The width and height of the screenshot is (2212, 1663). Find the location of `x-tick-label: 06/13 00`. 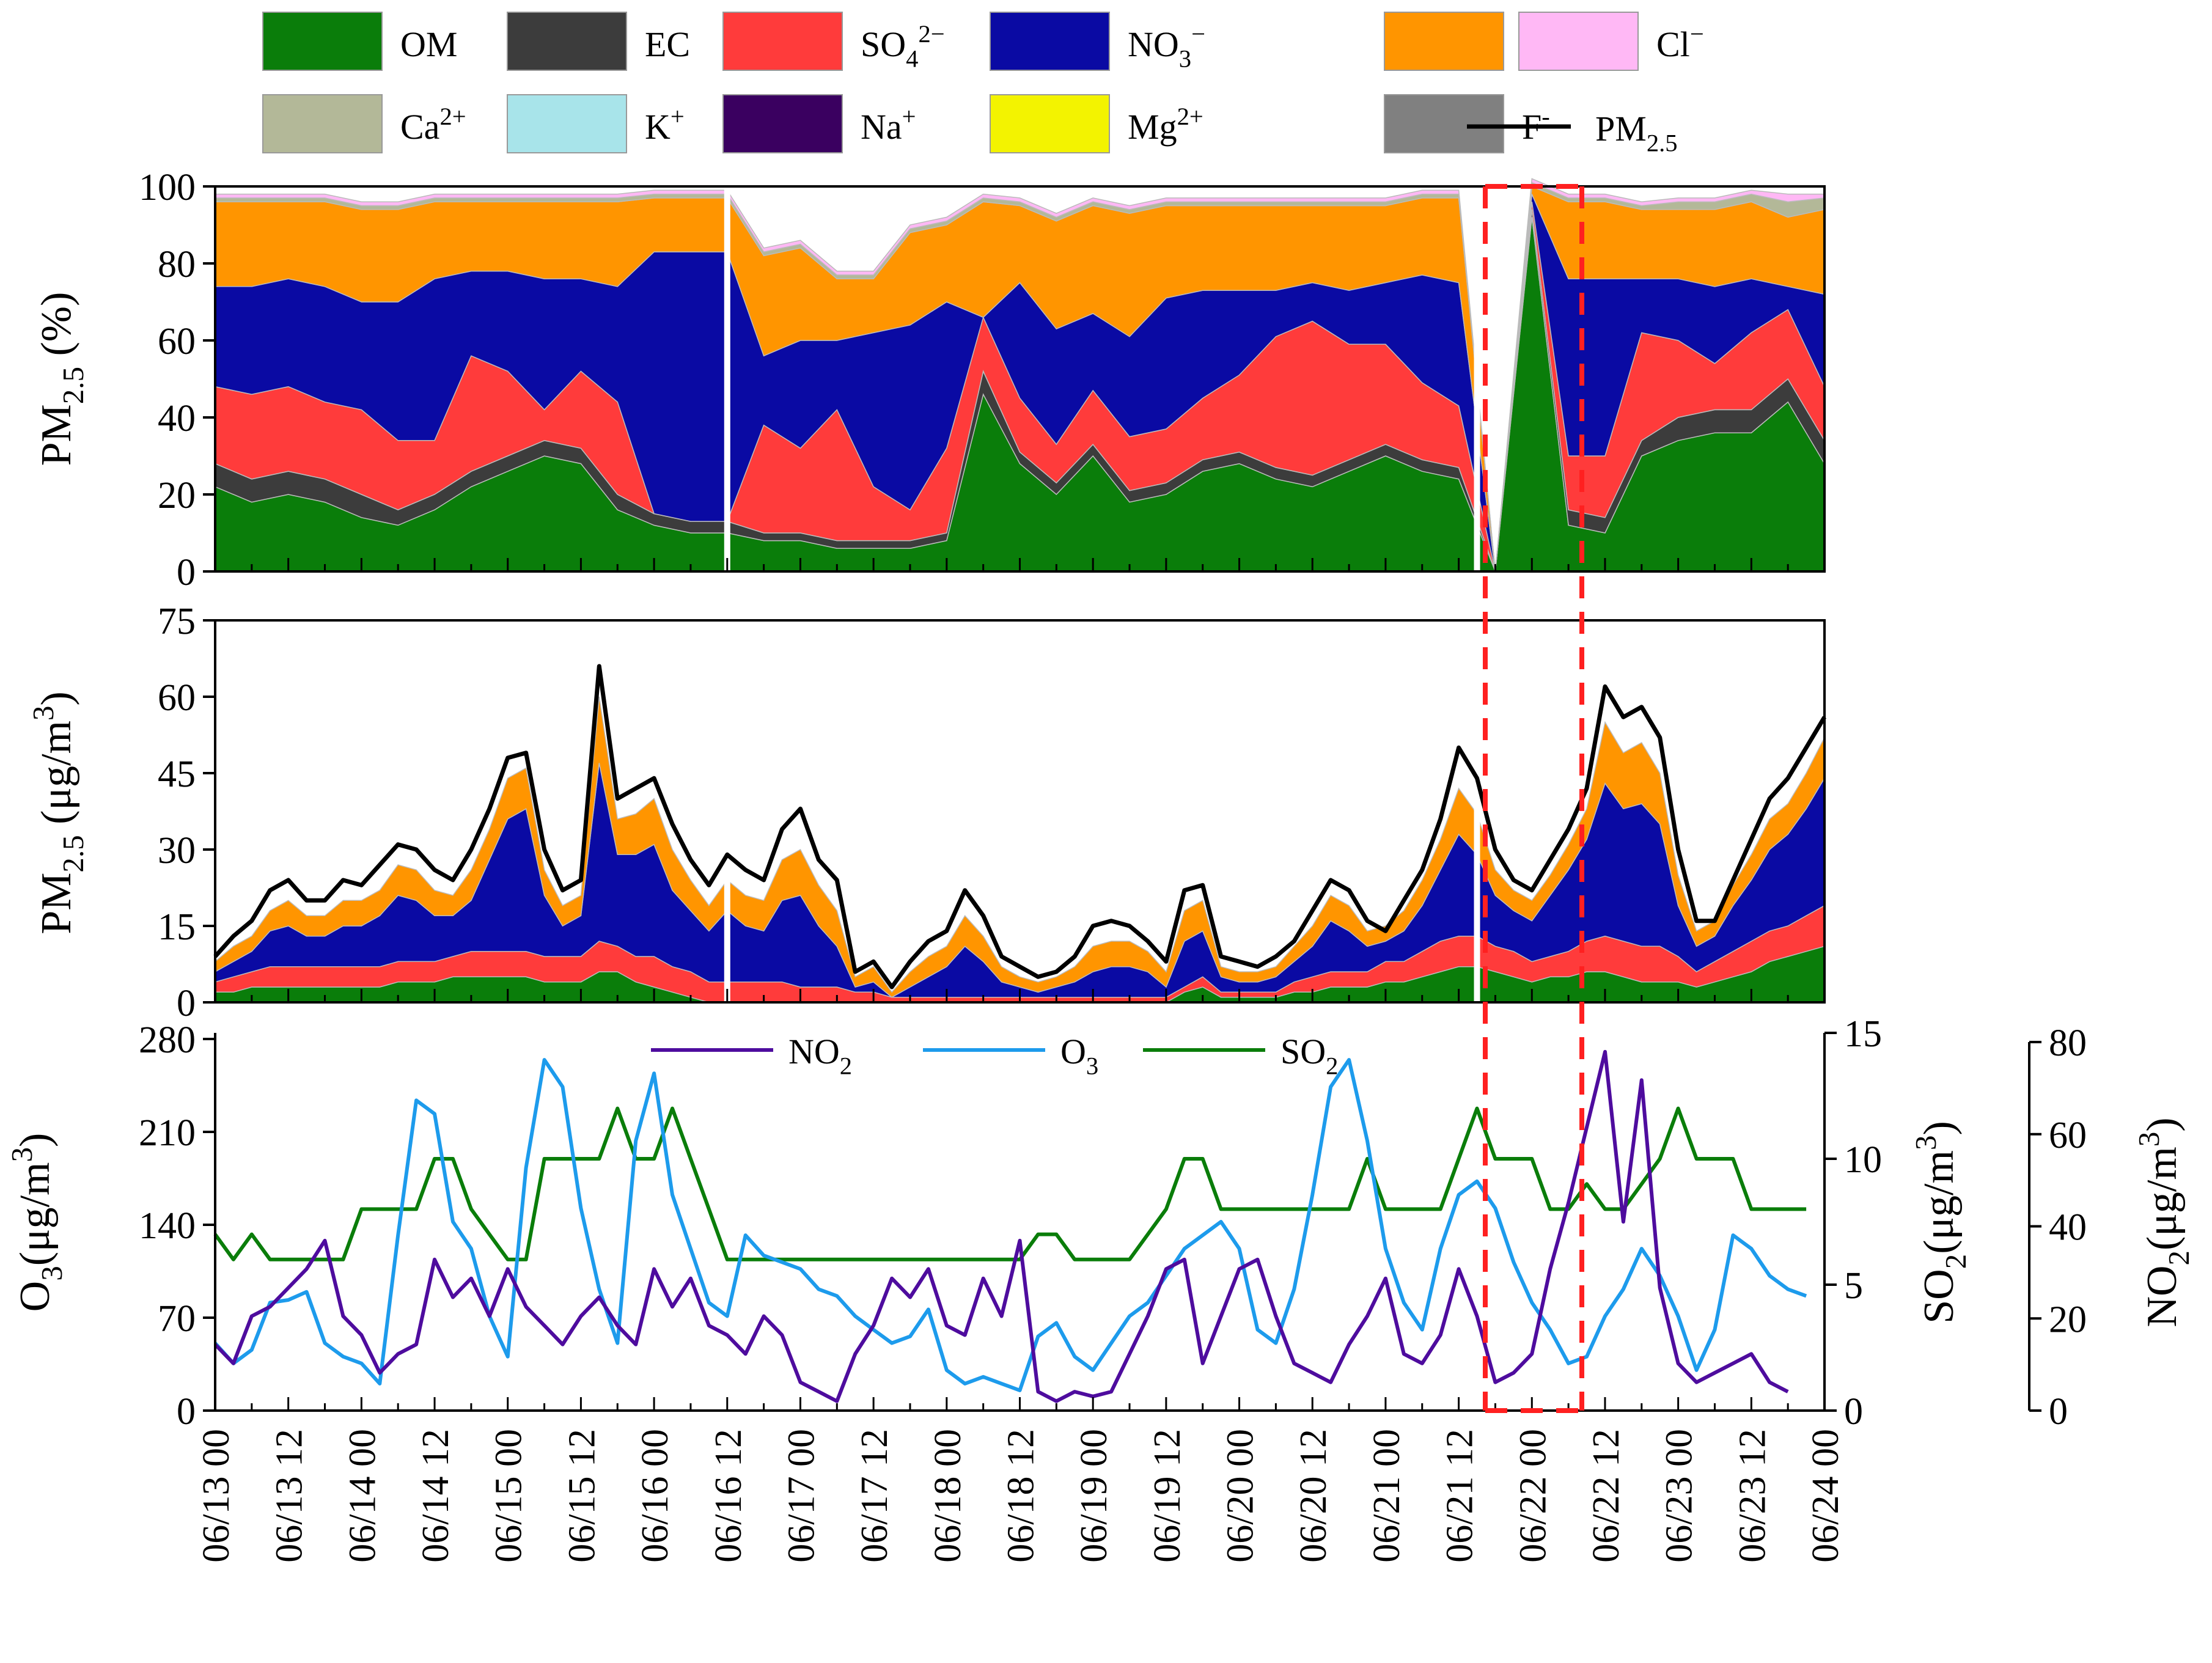

x-tick-label: 06/13 00 is located at coordinates (216, 1496).